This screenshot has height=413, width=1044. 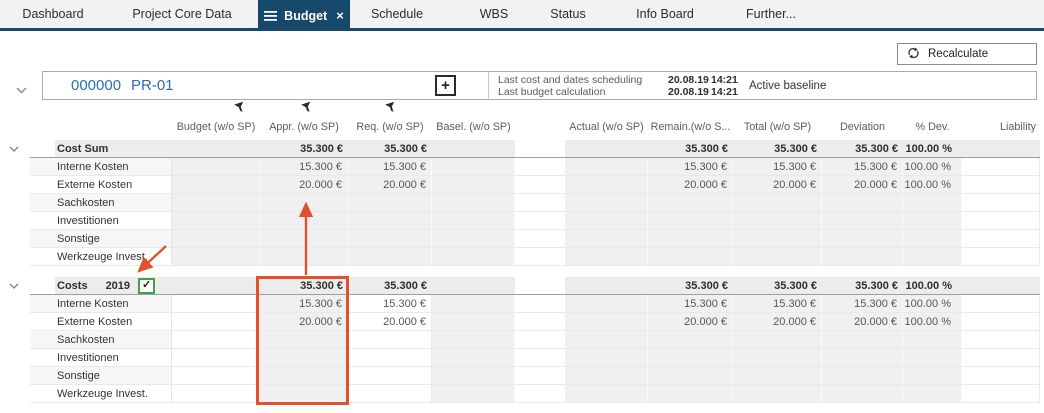 What do you see at coordinates (113, 149) in the screenshot?
I see `group-label-cell: Cost Sum` at bounding box center [113, 149].